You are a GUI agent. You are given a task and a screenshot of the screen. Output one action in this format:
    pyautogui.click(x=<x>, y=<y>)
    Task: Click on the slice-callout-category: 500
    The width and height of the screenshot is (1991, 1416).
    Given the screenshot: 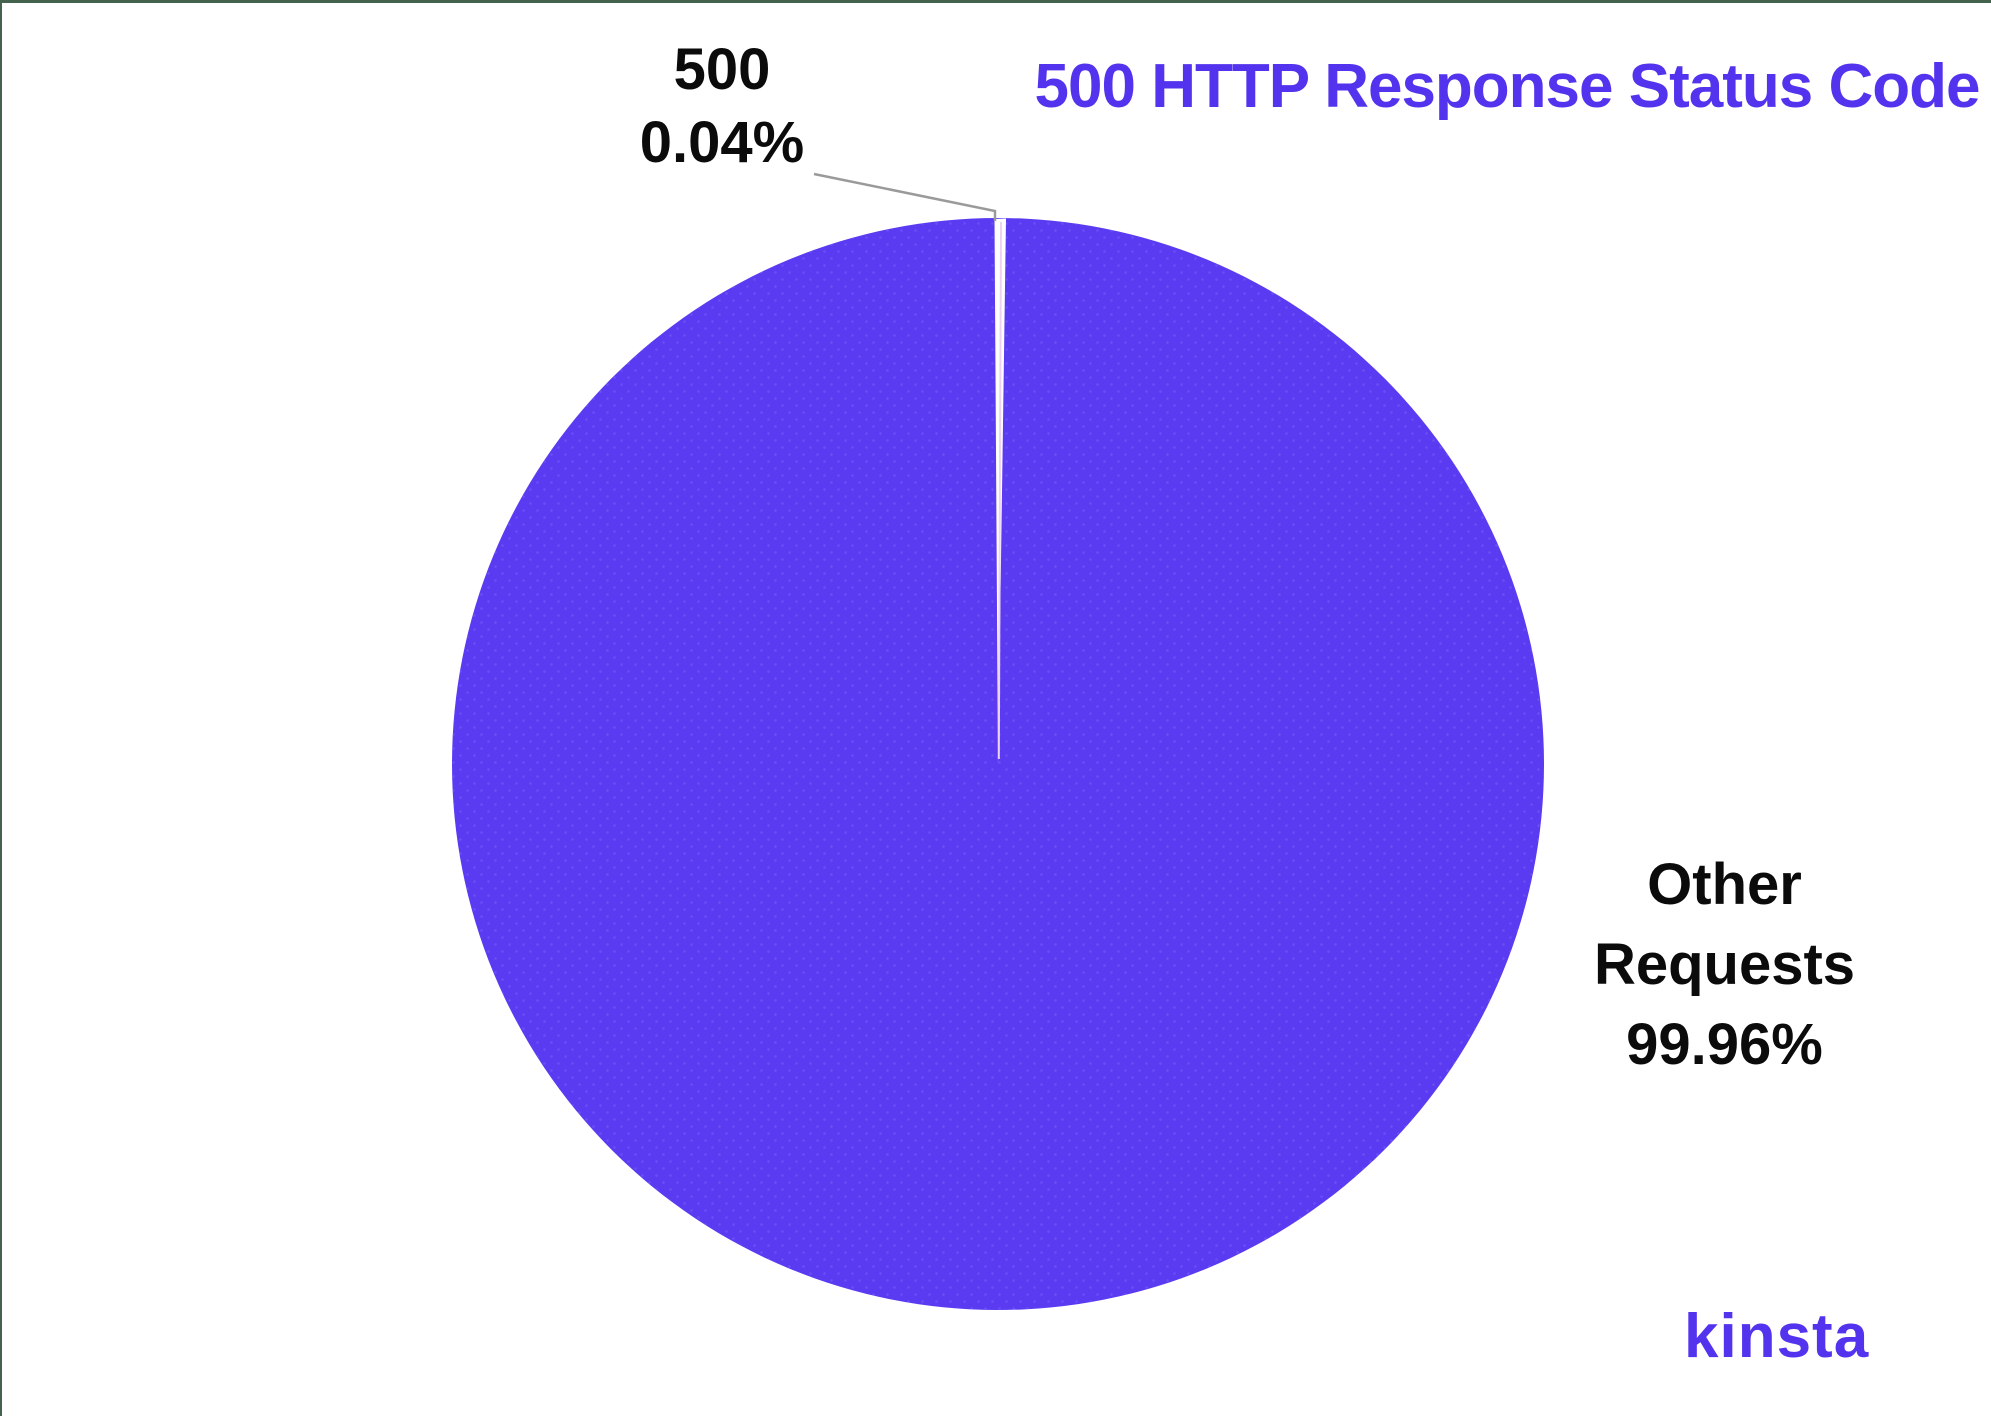 What is the action you would take?
    pyautogui.click(x=722, y=69)
    